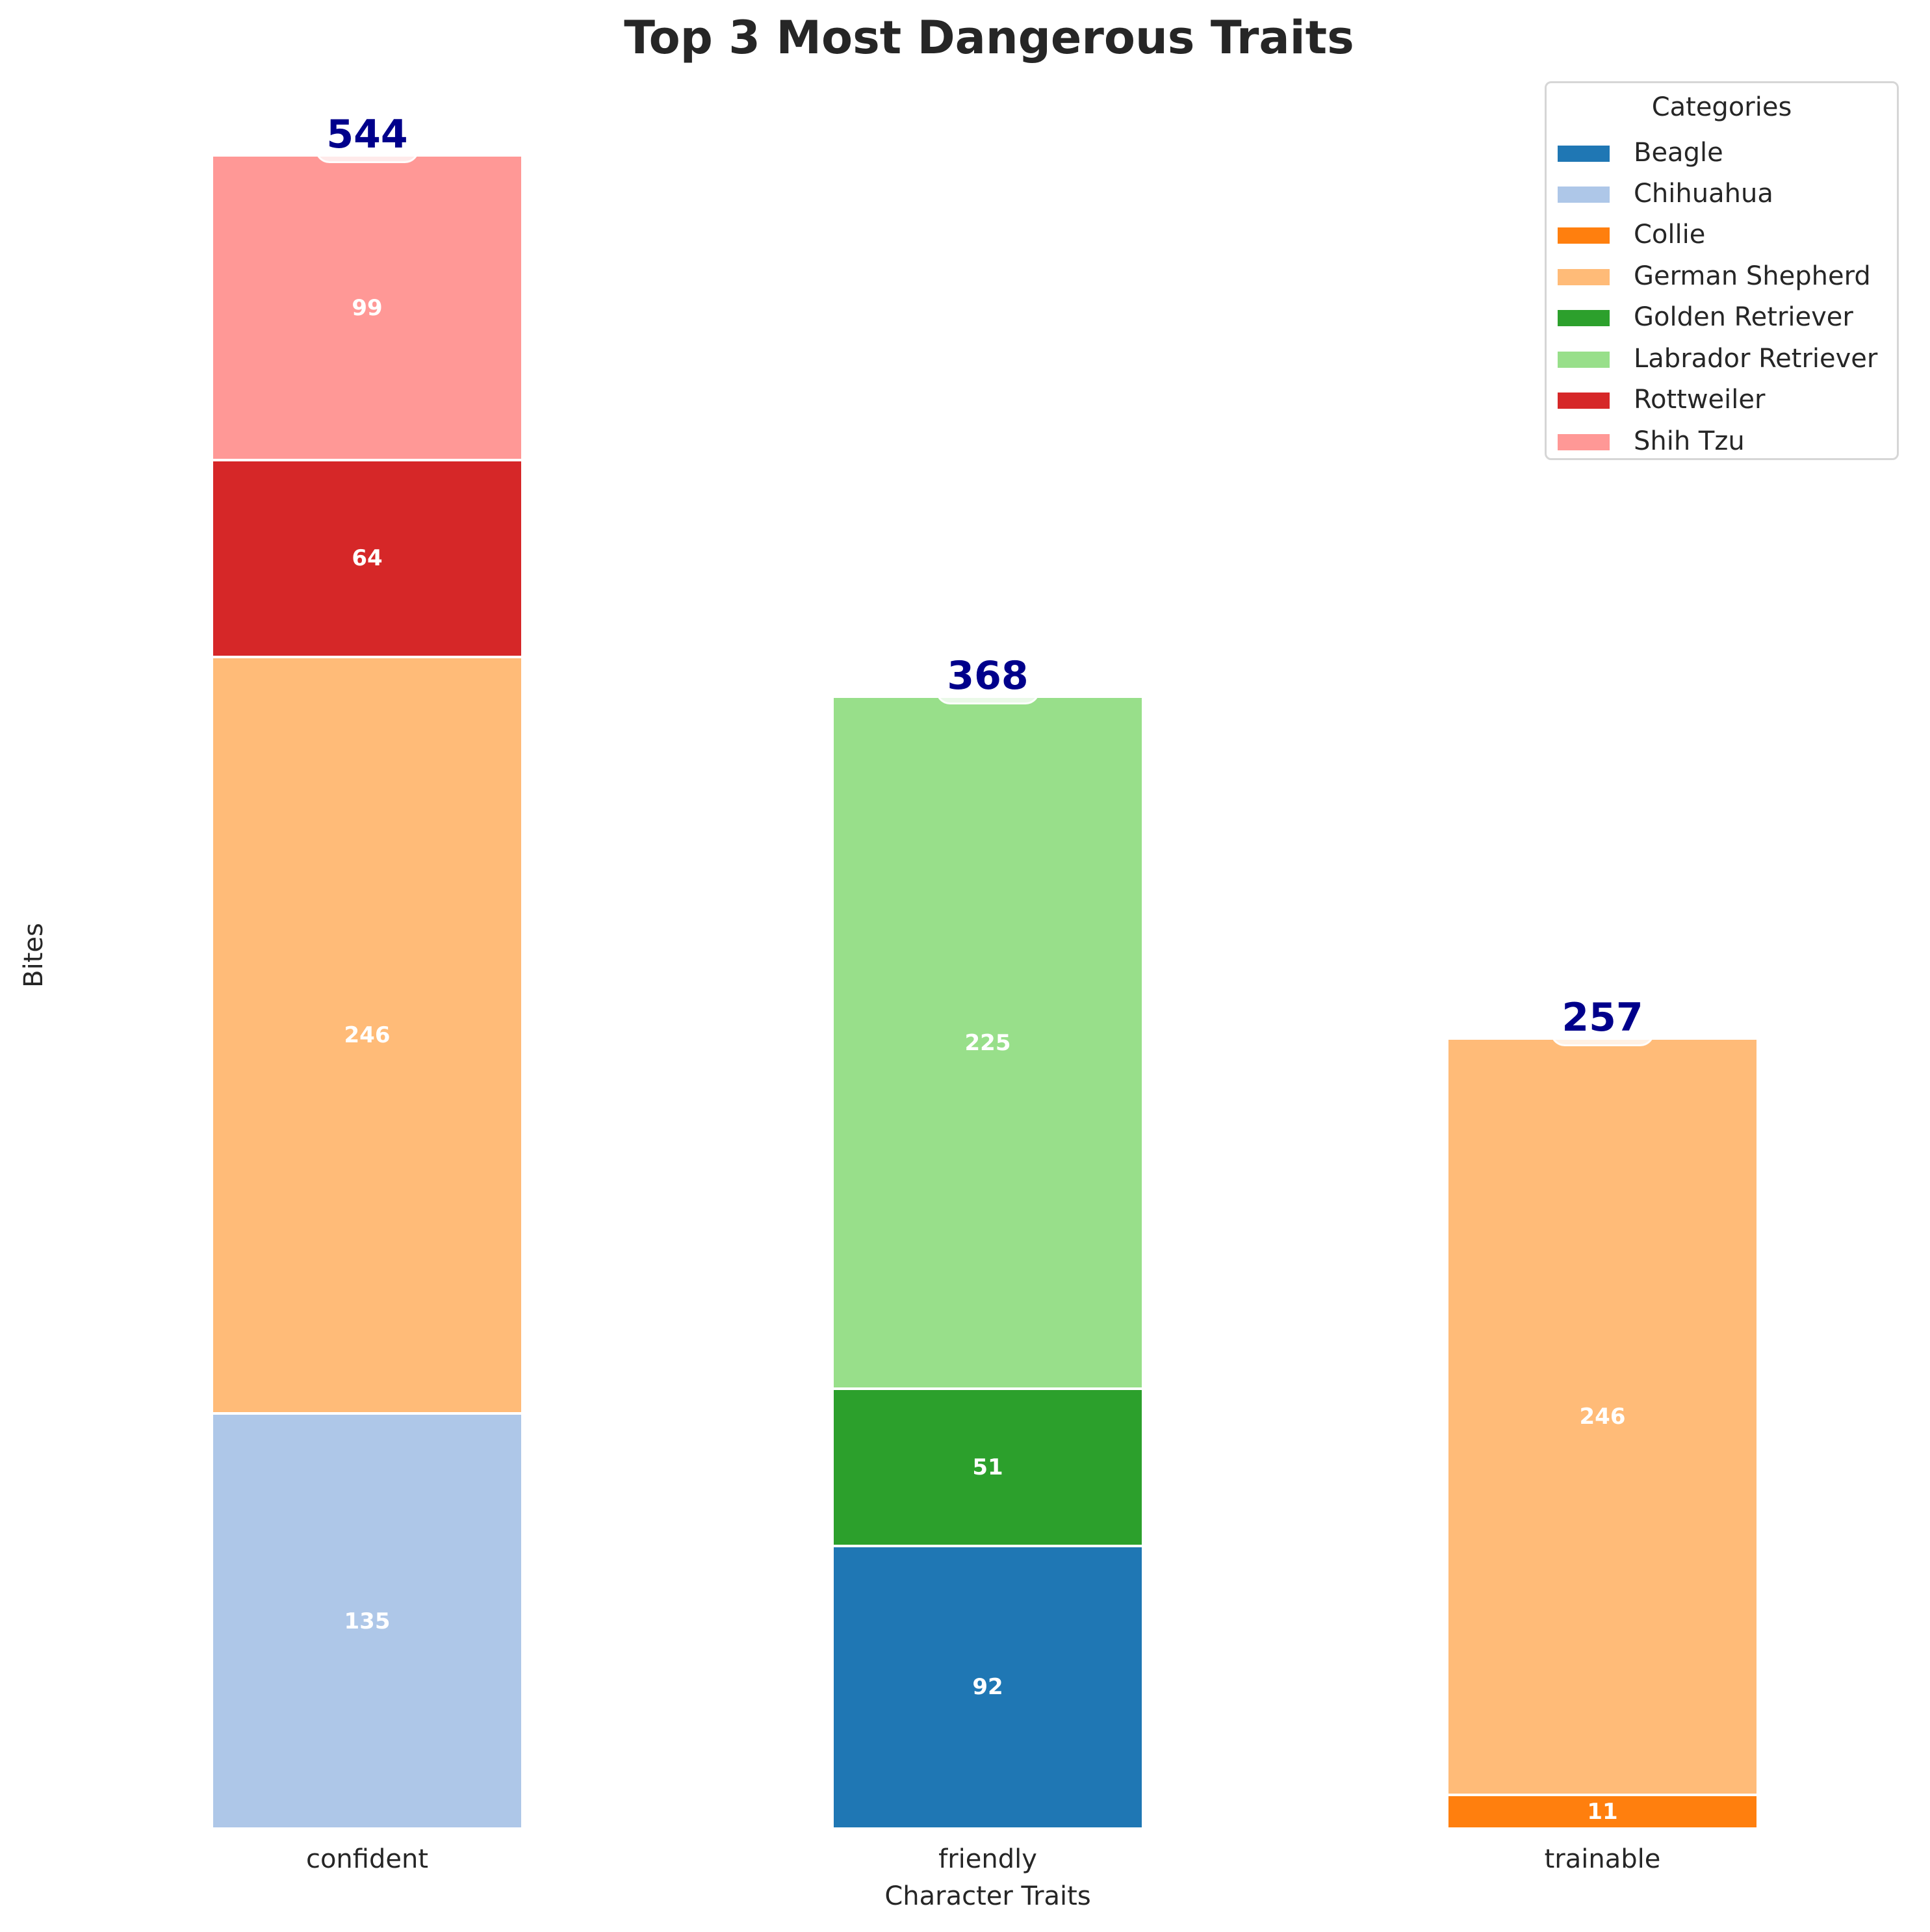 Image resolution: width=1930 pixels, height=1932 pixels. Describe the element at coordinates (1678, 153) in the screenshot. I see `legend-label: Beagle` at that location.